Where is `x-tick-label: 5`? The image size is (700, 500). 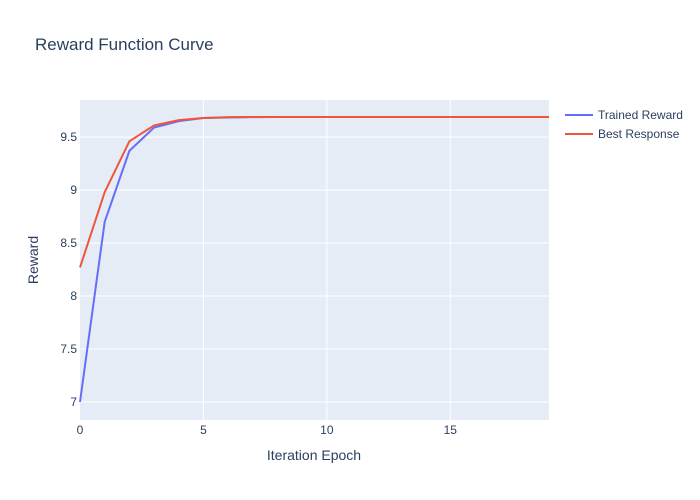
x-tick-label: 5 is located at coordinates (203, 430).